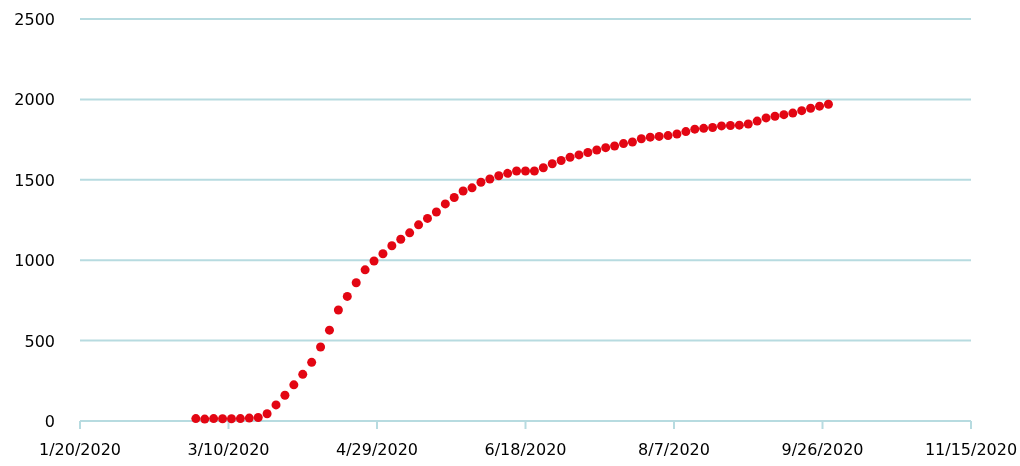  What do you see at coordinates (674, 449) in the screenshot?
I see `x-tick-label: 8/7/2020` at bounding box center [674, 449].